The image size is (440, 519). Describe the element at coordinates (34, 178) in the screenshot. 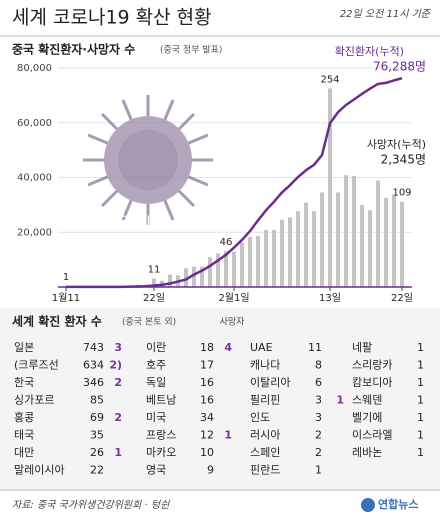

I see `y-tick-label: 40,000` at that location.